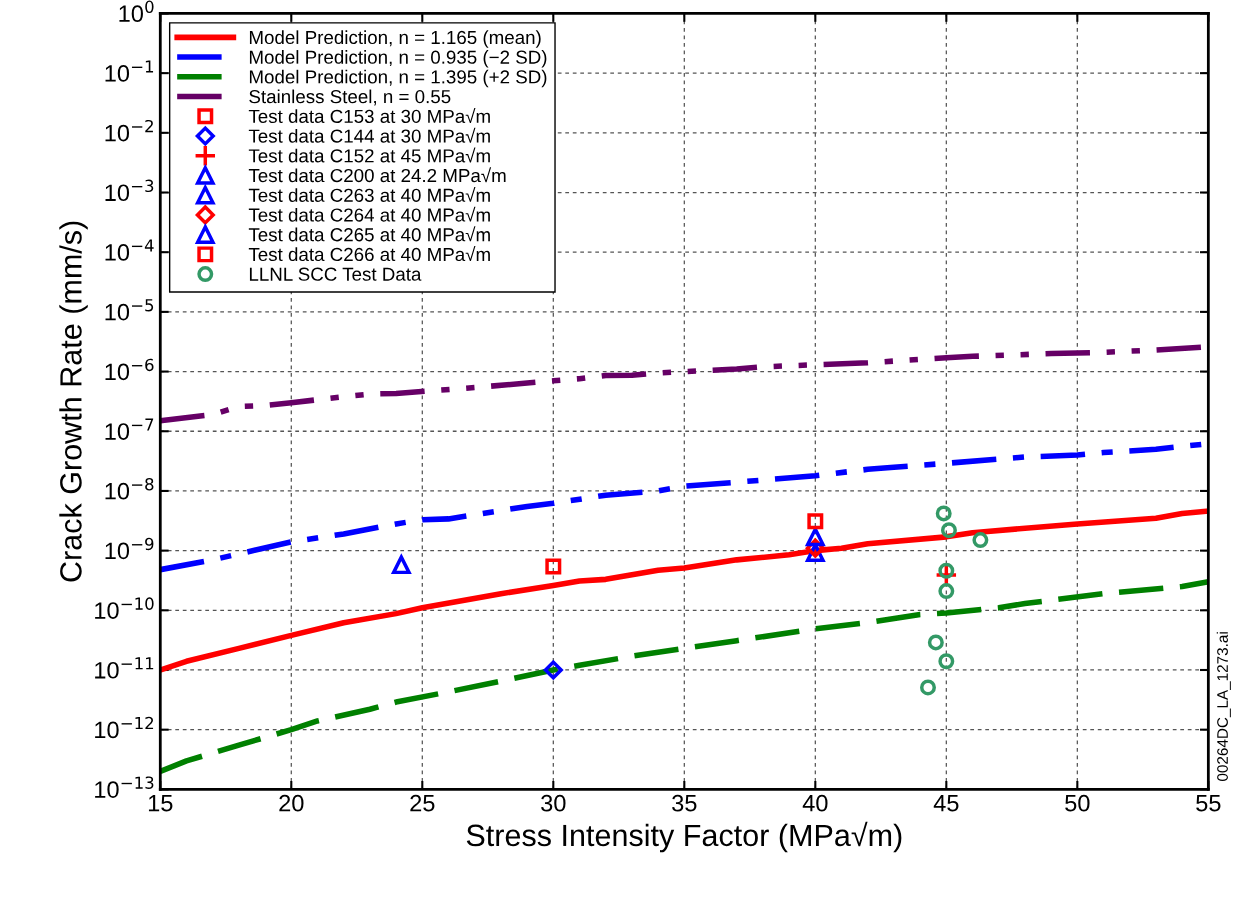  What do you see at coordinates (398, 78) in the screenshot?
I see `legend-label: Model Prediction, n = 1.395 (+2 SD)` at bounding box center [398, 78].